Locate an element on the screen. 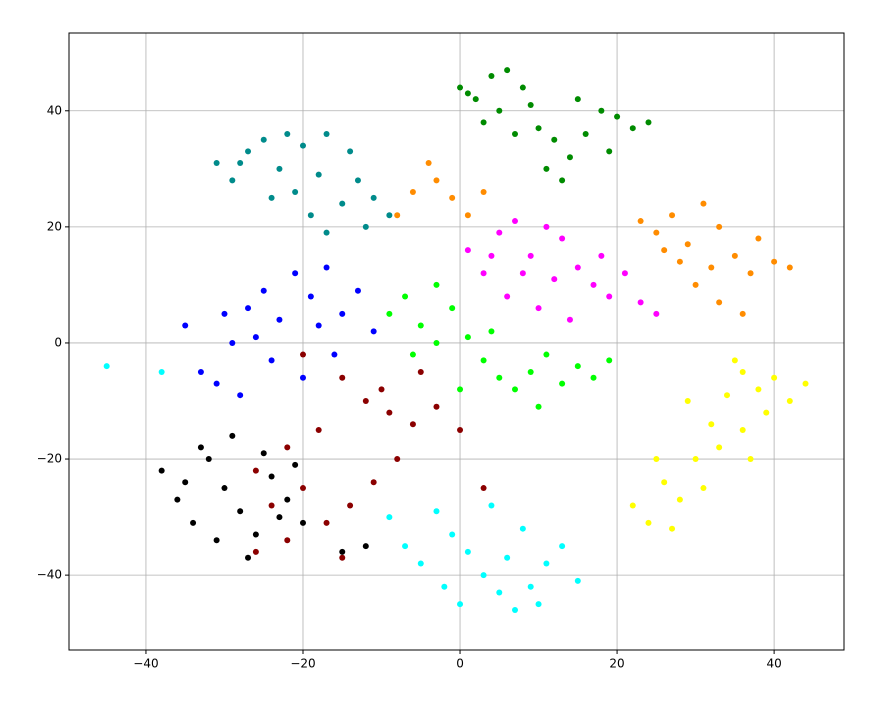 Image resolution: width=877 pixels, height=707 pixels. x-tick-label: 20 is located at coordinates (616, 664).